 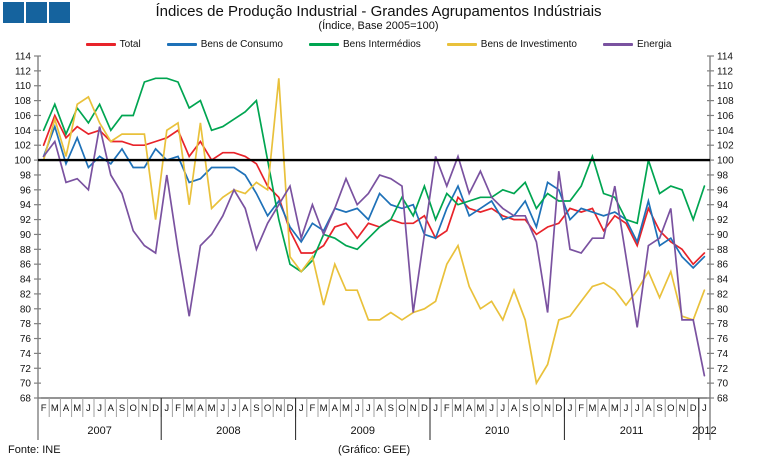 I want to click on y-tick-label-right: 94, so click(x=723, y=205).